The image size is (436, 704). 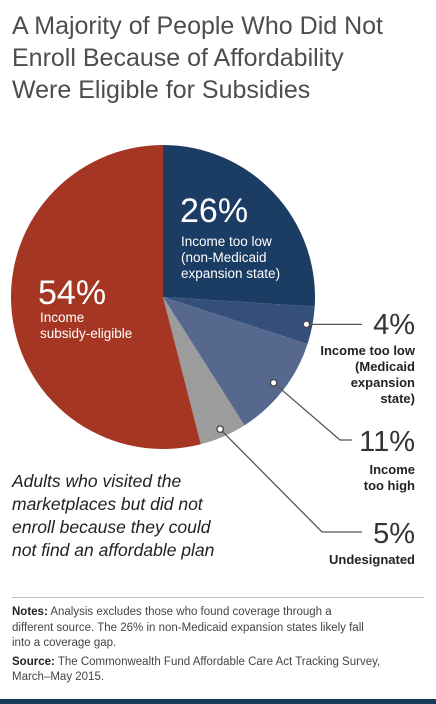 What do you see at coordinates (394, 534) in the screenshot?
I see `slice-pct-label-5: 5%` at bounding box center [394, 534].